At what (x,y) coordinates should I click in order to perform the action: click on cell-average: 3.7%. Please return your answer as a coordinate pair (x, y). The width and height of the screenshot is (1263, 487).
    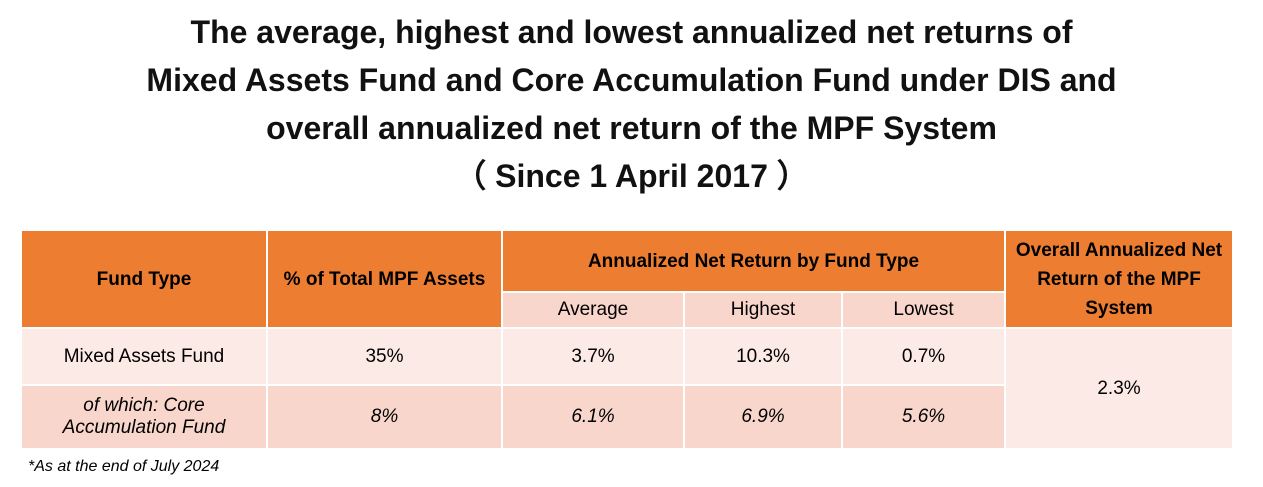
    Looking at the image, I should click on (593, 356).